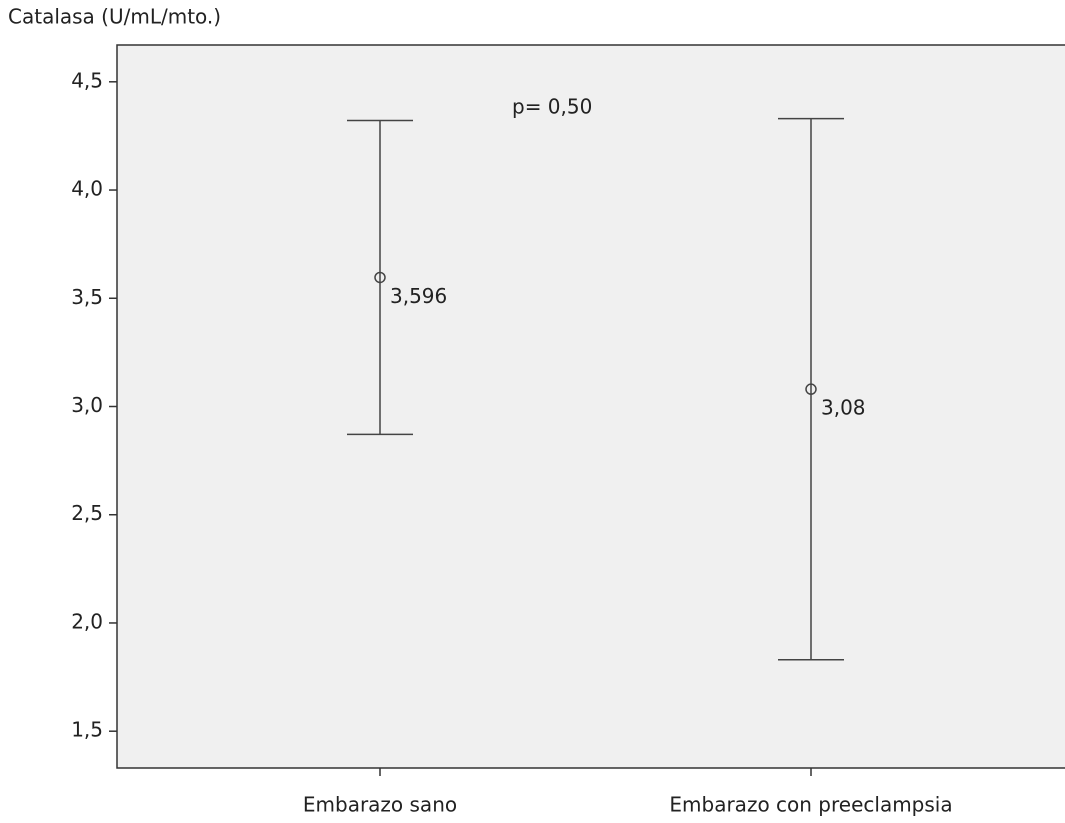 This screenshot has height=823, width=1065. I want to click on value-label: 3,596, so click(418, 296).